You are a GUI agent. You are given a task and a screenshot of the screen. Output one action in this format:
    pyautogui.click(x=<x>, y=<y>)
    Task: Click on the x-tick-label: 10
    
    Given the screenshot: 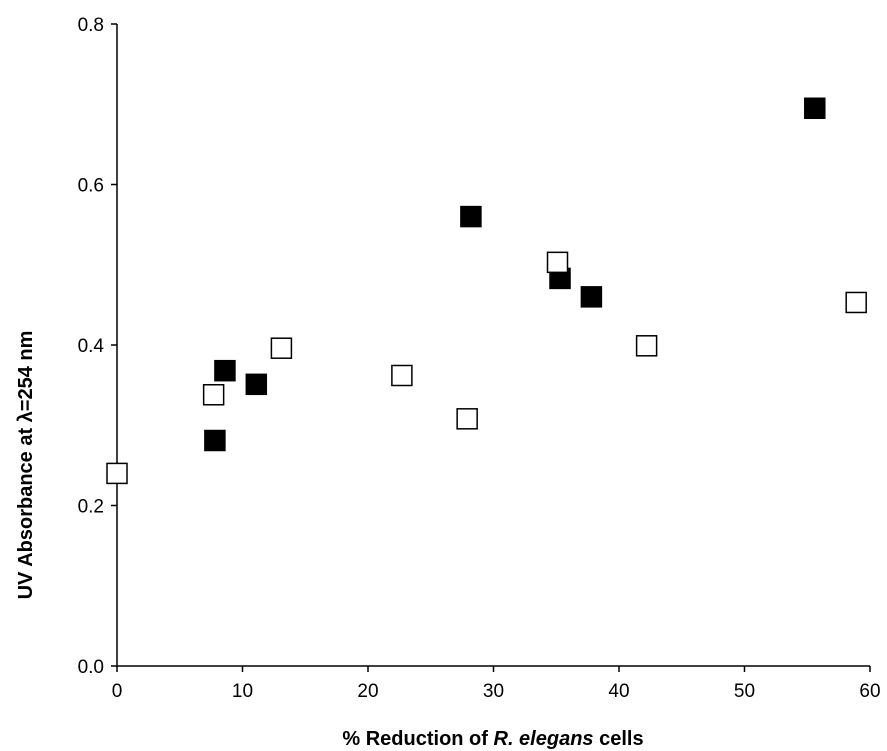 What is the action you would take?
    pyautogui.click(x=242, y=691)
    